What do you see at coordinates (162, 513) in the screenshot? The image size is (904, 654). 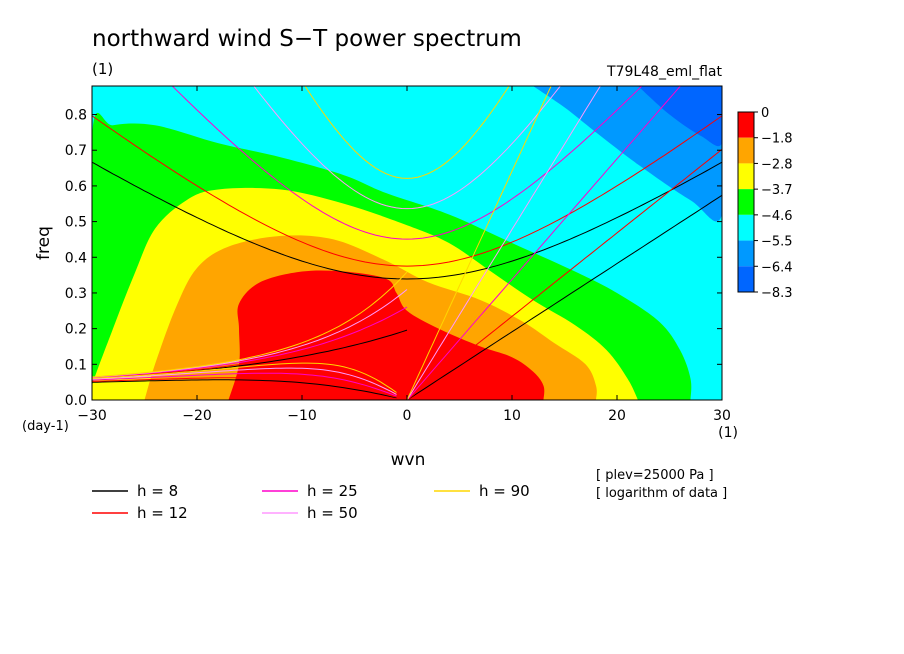 I see `legend-label: h = 12` at bounding box center [162, 513].